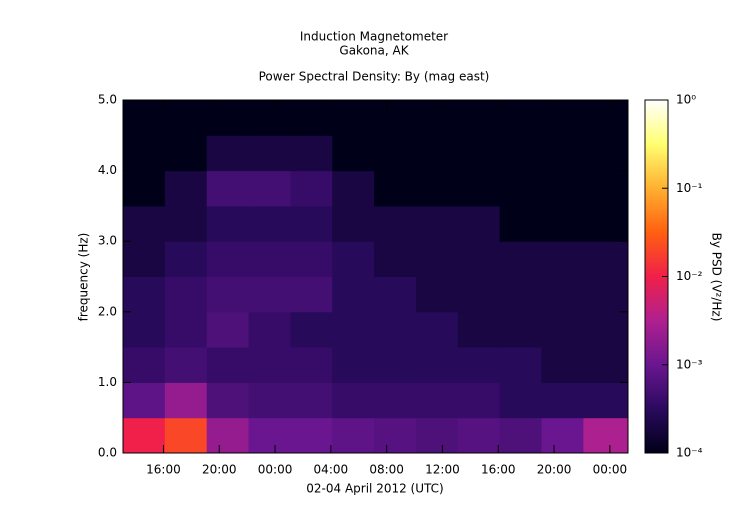 This screenshot has height=530, width=749. Describe the element at coordinates (107, 170) in the screenshot. I see `y-tick-label: 4.0` at that location.